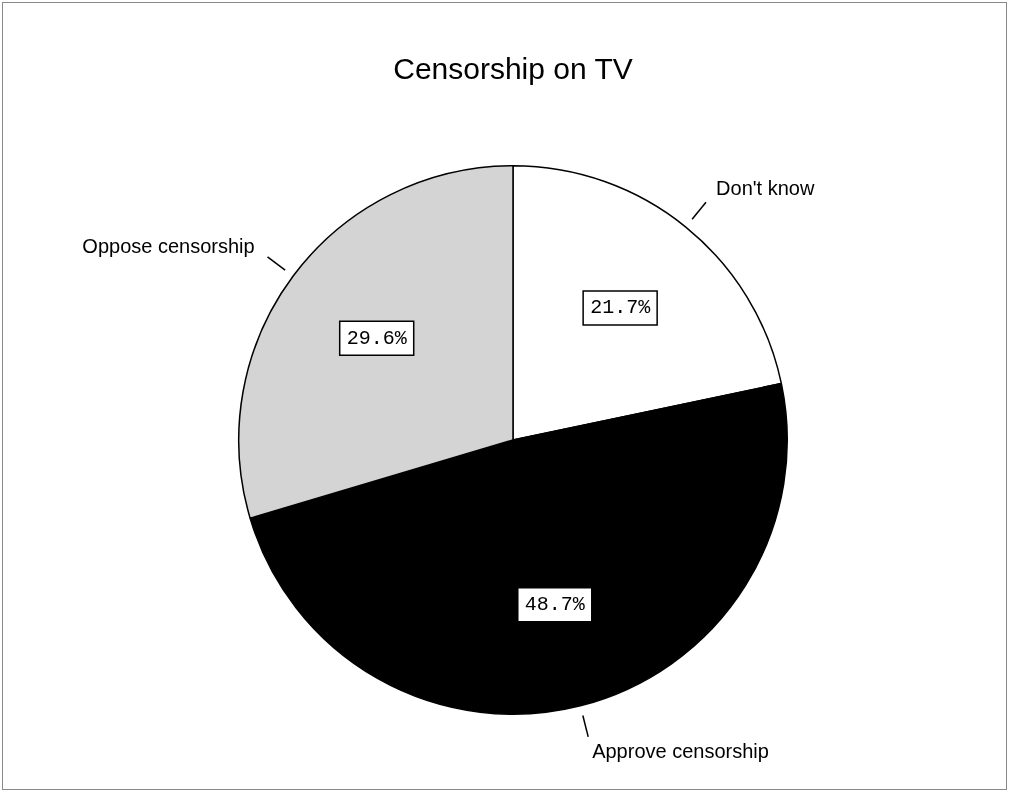  Describe the element at coordinates (765, 188) in the screenshot. I see `slice-label: Don't know` at that location.